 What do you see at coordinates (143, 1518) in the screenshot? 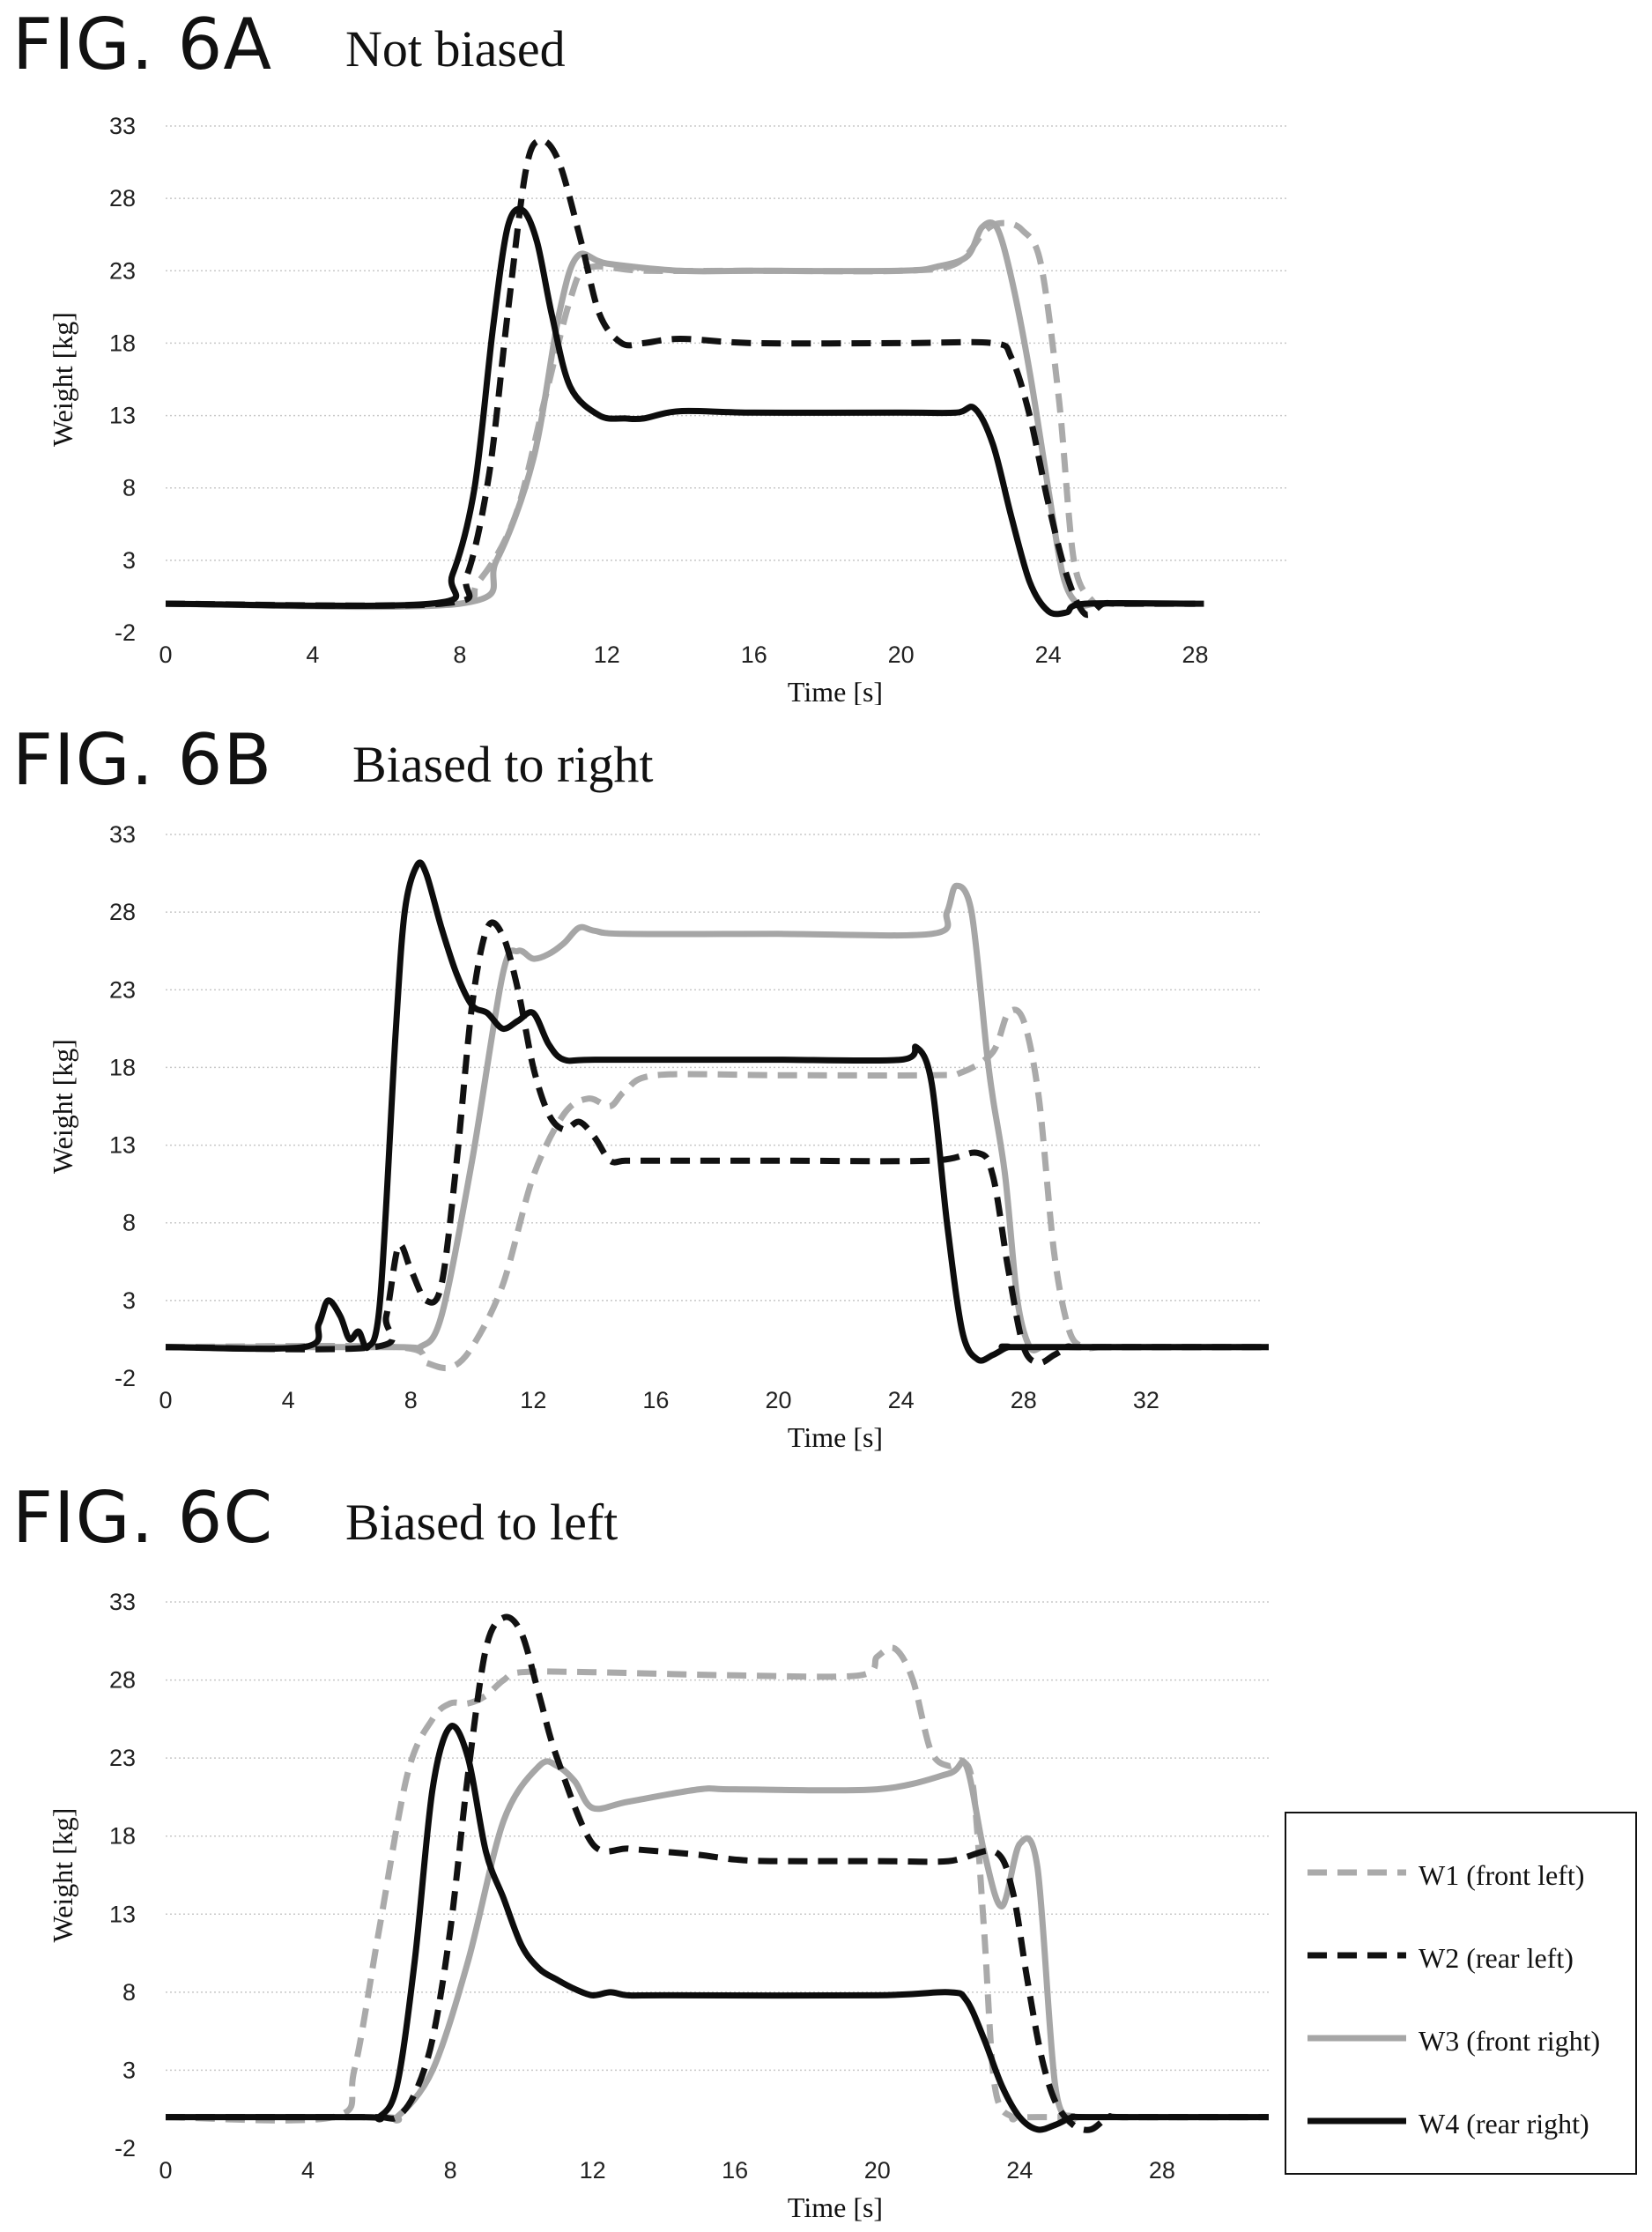
I see `figure-label: FIG. 6C` at bounding box center [143, 1518].